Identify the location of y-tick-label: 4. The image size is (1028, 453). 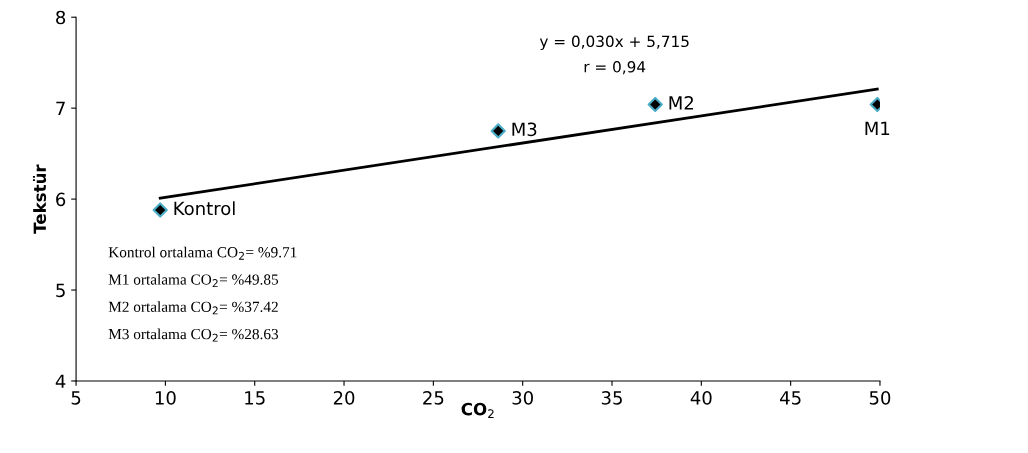
(60, 381).